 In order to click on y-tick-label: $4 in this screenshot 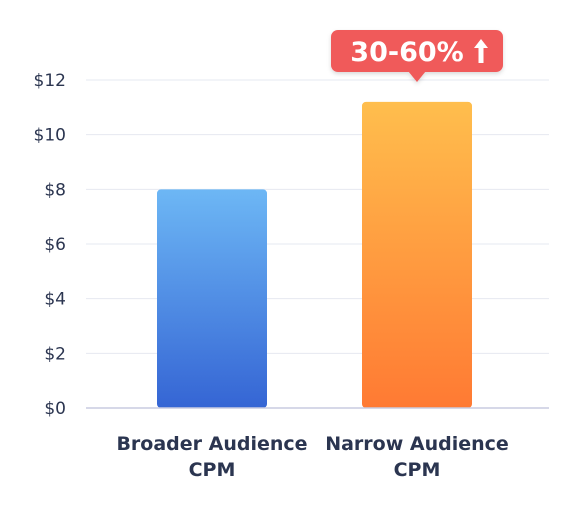, I will do `click(55, 300)`.